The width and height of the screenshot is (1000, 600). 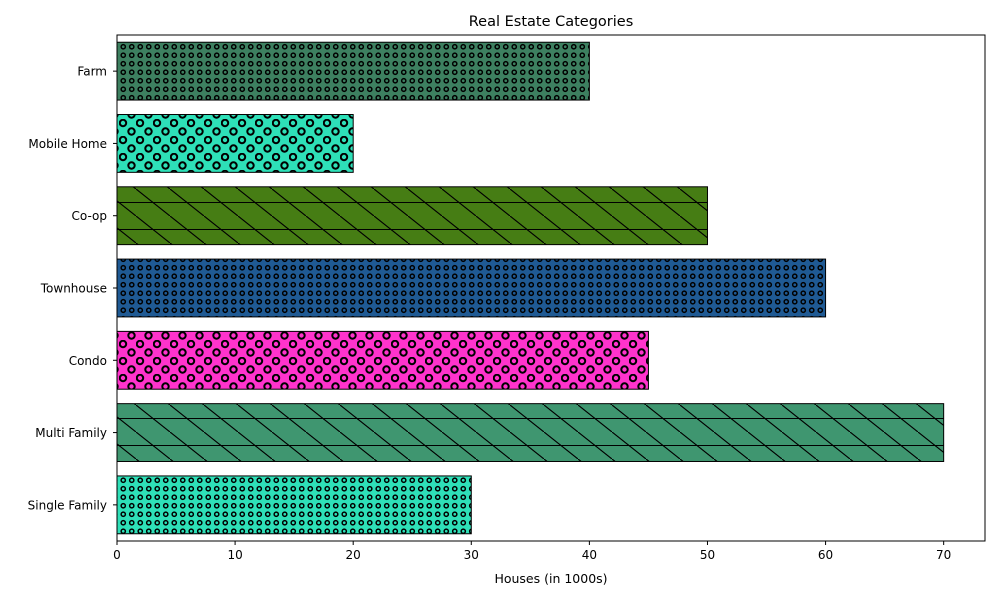 I want to click on y-tick-label-condo: Condo, so click(x=88, y=361).